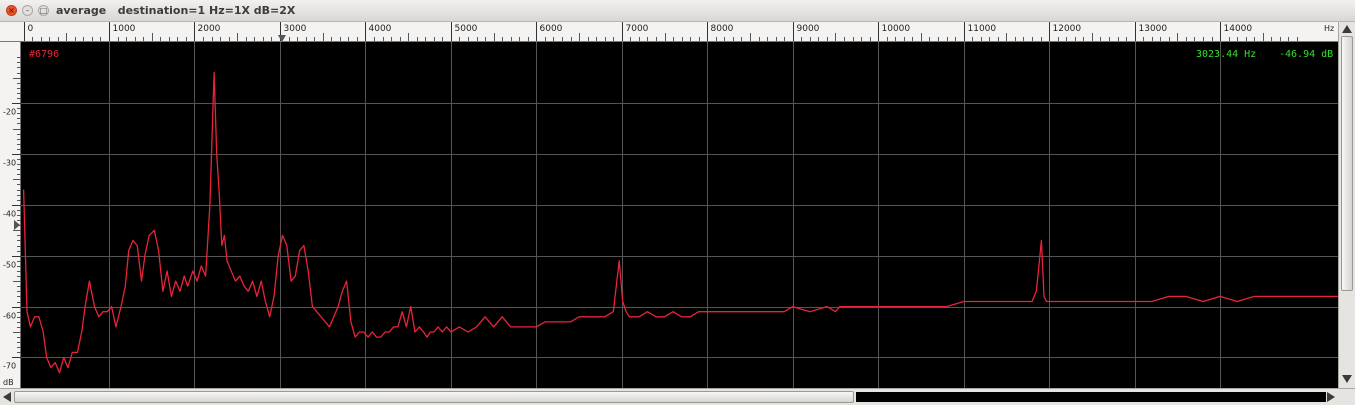 The height and width of the screenshot is (405, 1355). Describe the element at coordinates (808, 29) in the screenshot. I see `x-tick-label: 9000` at that location.